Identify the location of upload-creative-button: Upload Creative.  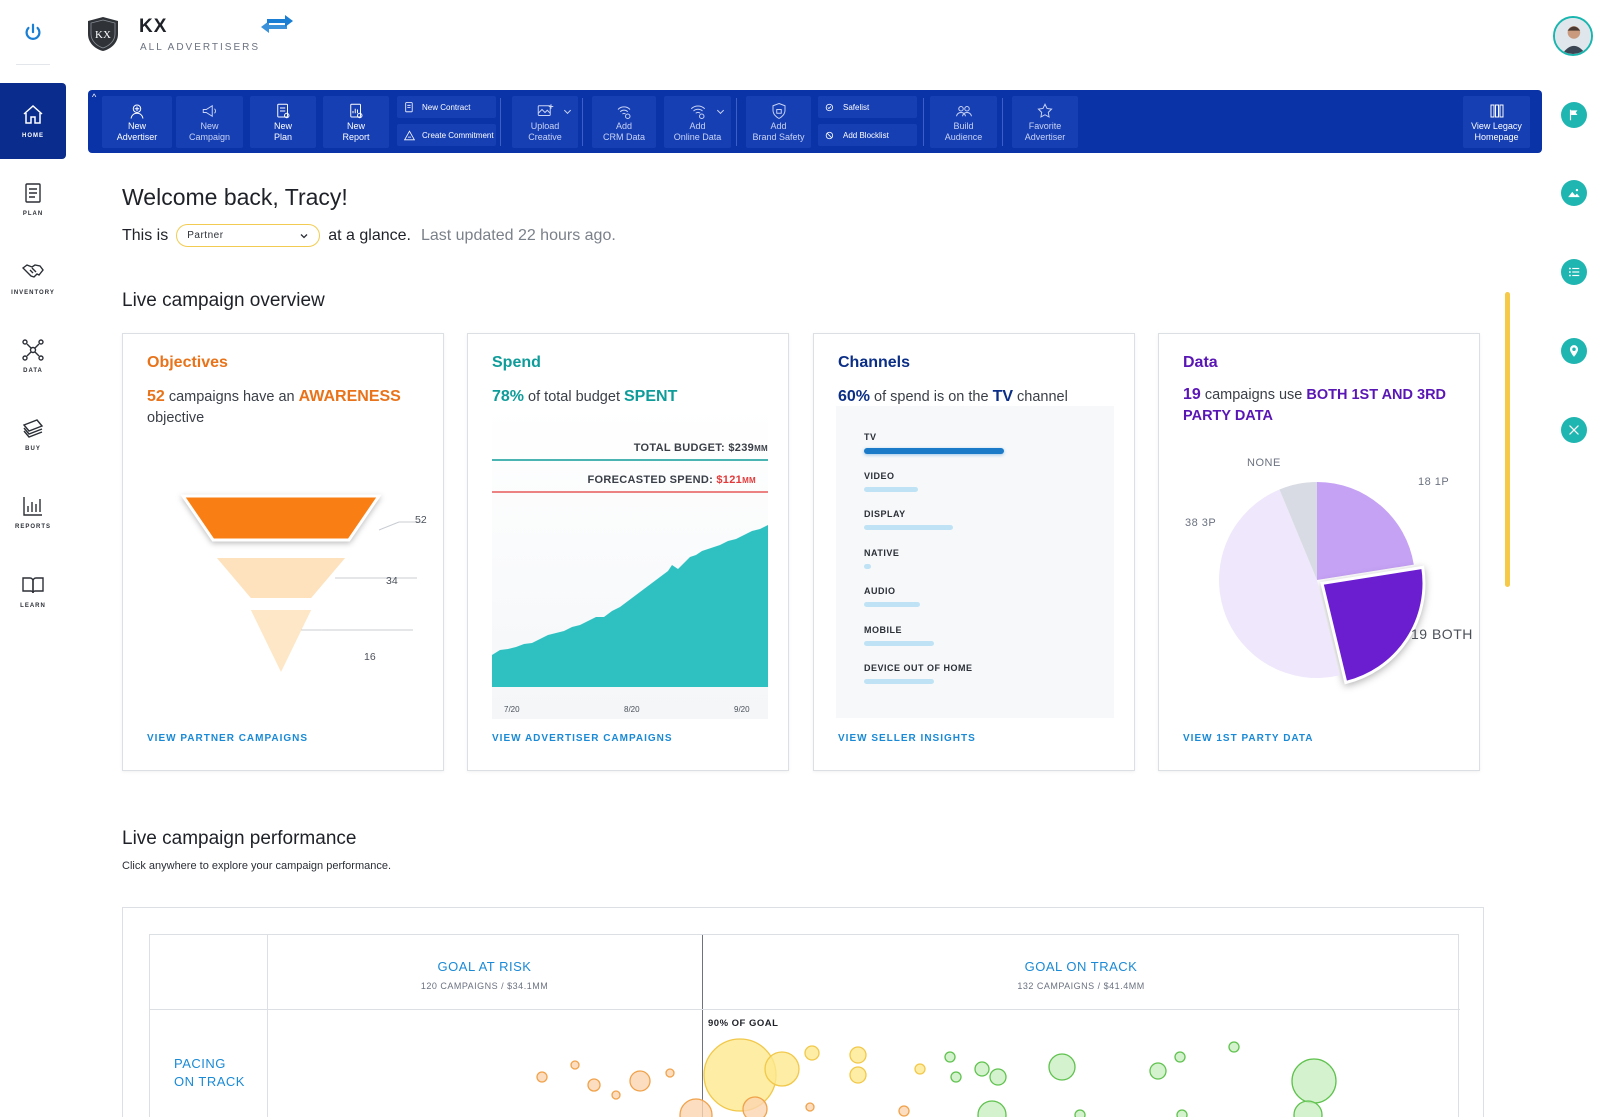
(545, 122).